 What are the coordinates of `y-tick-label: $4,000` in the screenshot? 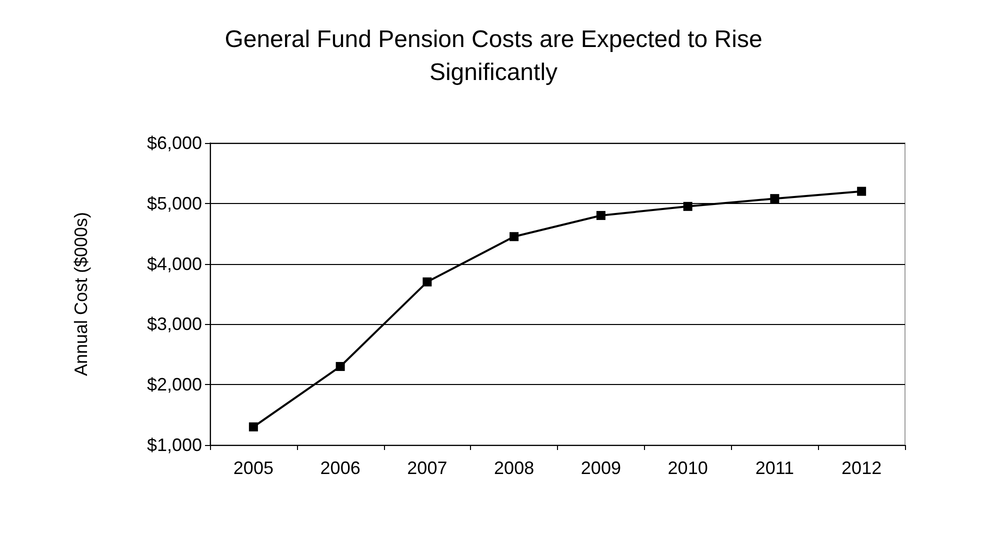 It's located at (174, 264).